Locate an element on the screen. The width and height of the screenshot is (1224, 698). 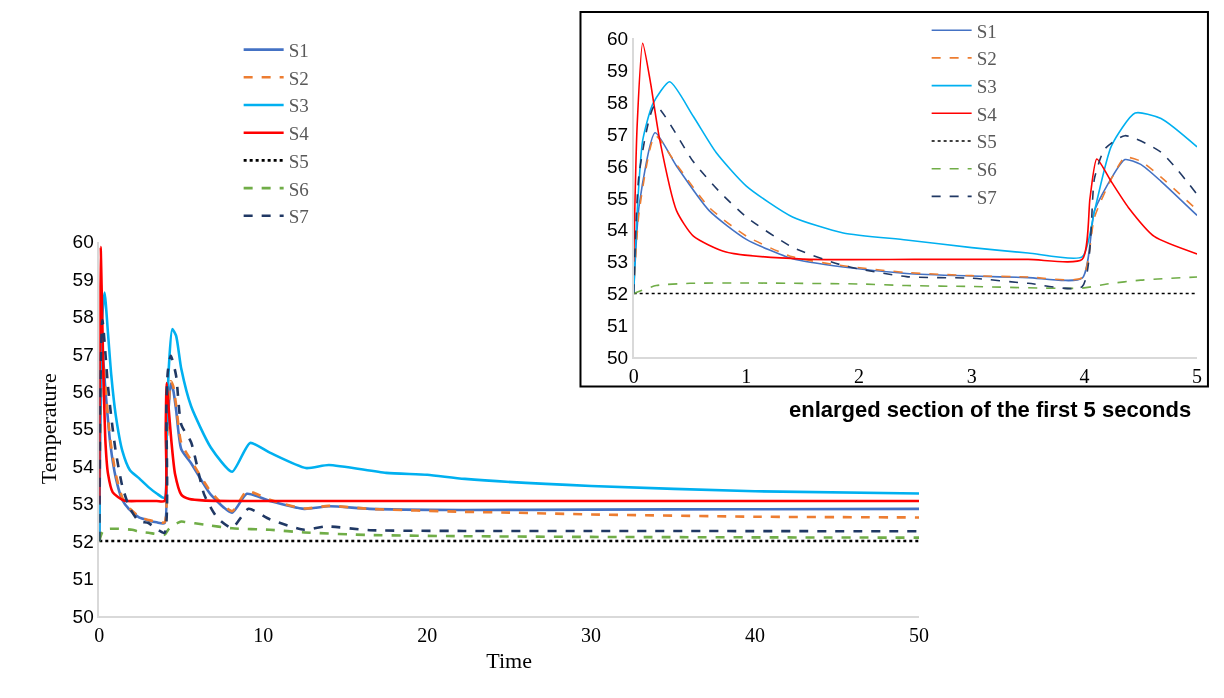
annotation: enlarged section of the first 5 seconds is located at coordinates (990, 409).